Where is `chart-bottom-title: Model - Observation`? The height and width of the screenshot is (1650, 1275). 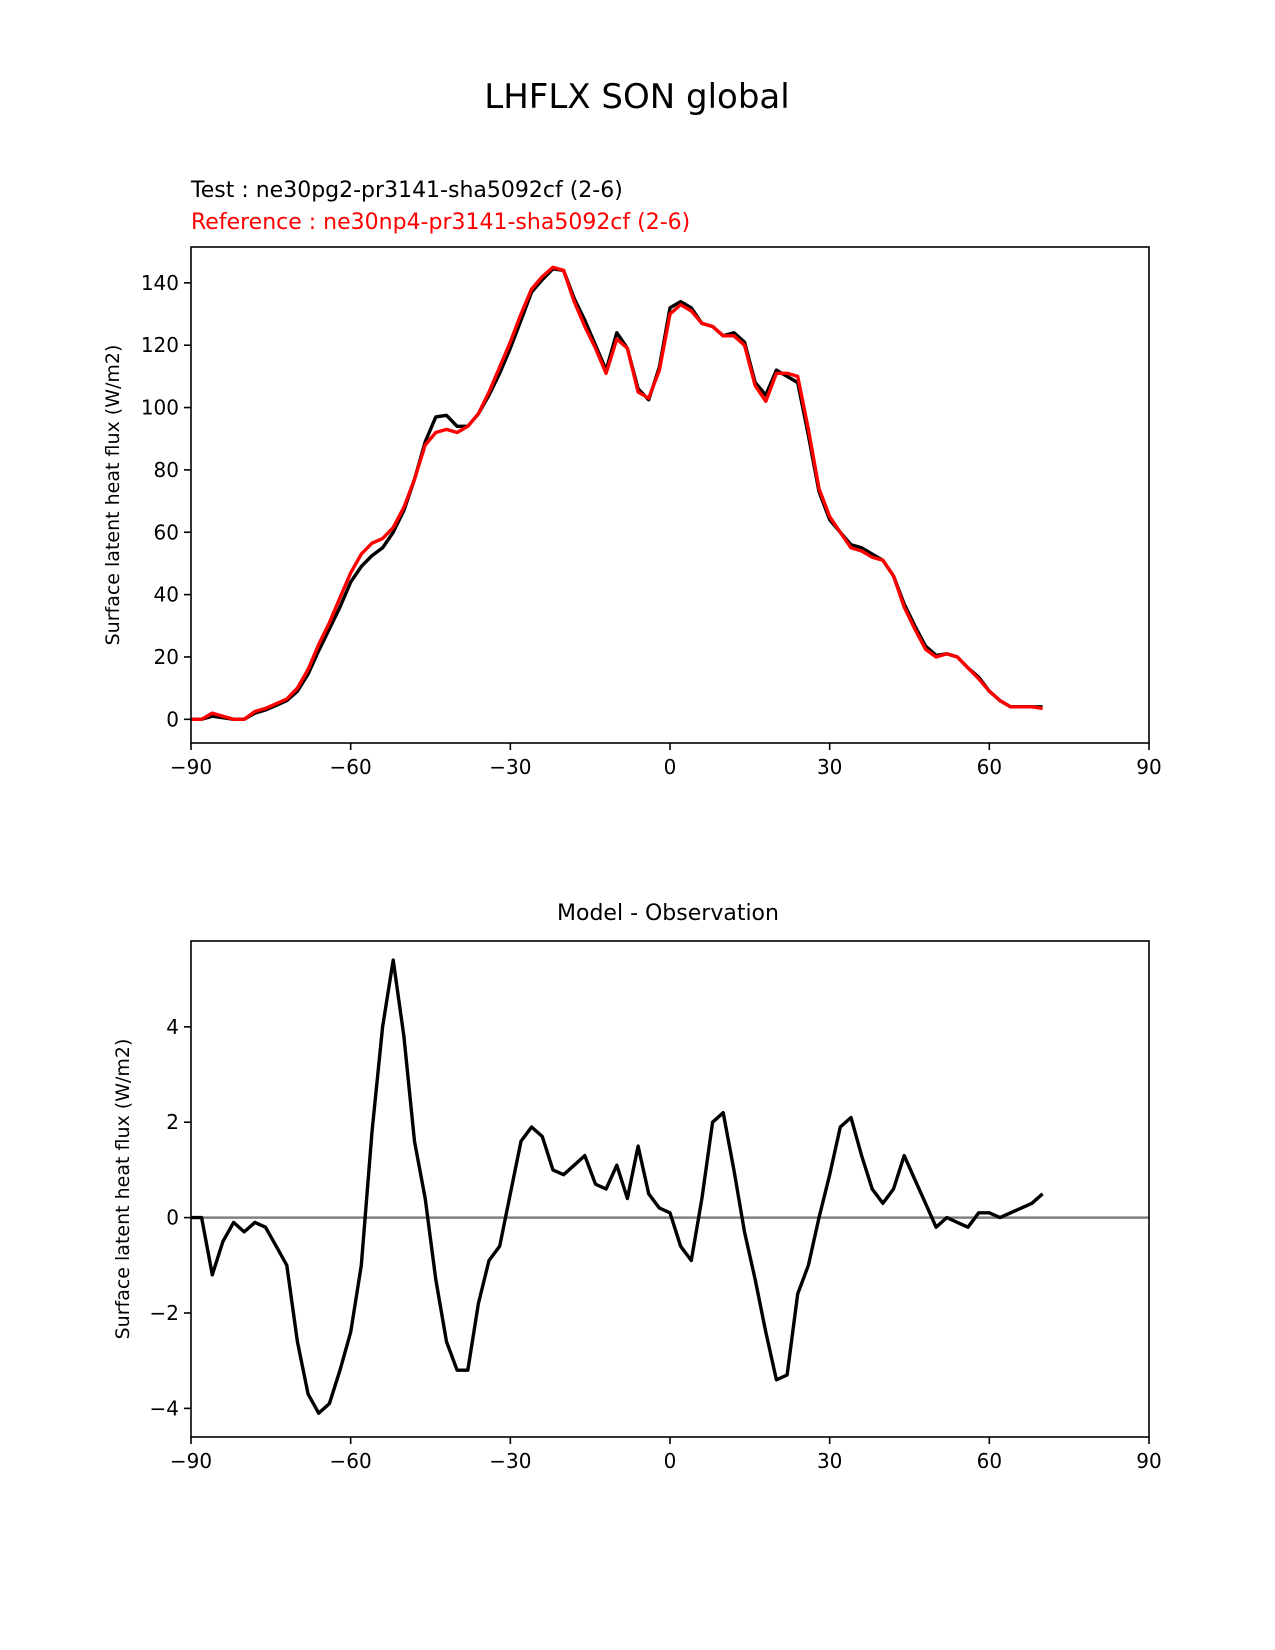
chart-bottom-title: Model - Observation is located at coordinates (668, 913).